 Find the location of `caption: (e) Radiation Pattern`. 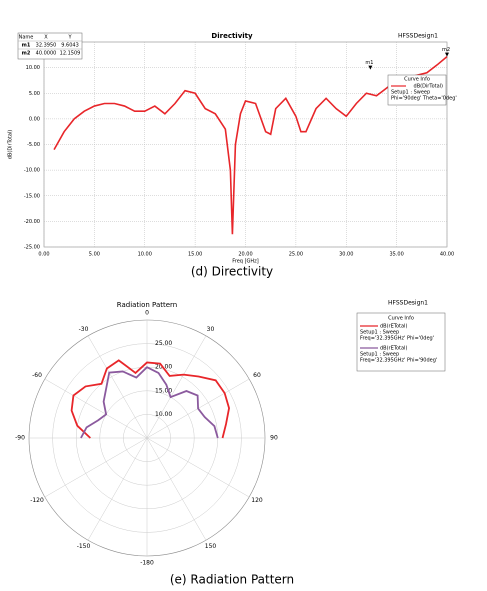

caption: (e) Radiation Pattern is located at coordinates (232, 580).